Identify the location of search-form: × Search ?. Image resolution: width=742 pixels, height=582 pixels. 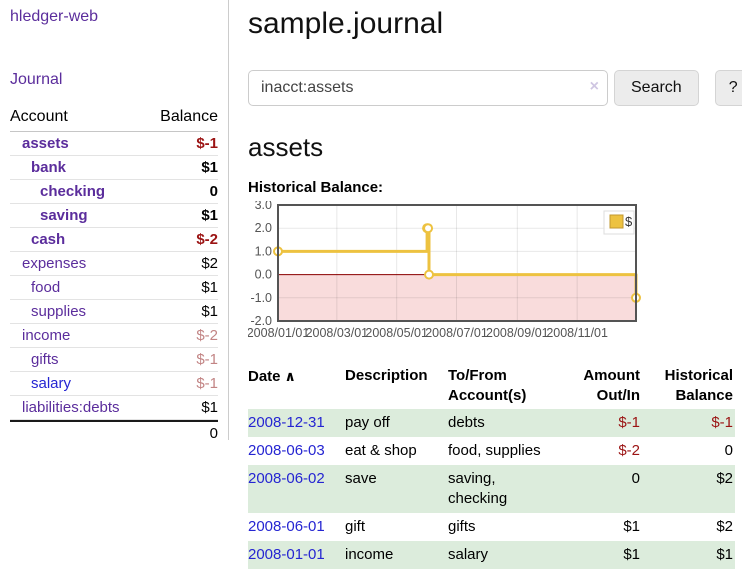
(495, 88).